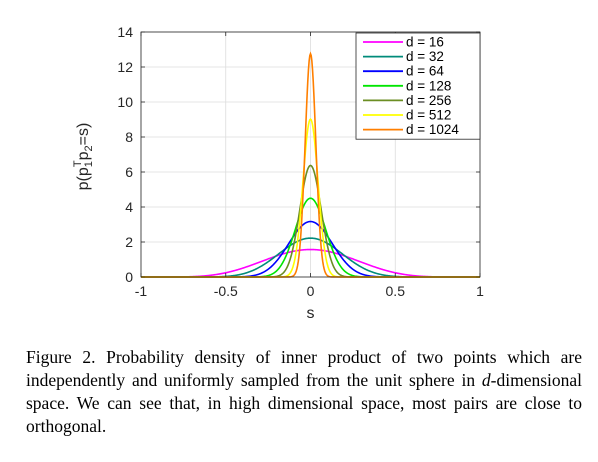 The height and width of the screenshot is (462, 598). Describe the element at coordinates (129, 172) in the screenshot. I see `y-tick-label: 6` at that location.